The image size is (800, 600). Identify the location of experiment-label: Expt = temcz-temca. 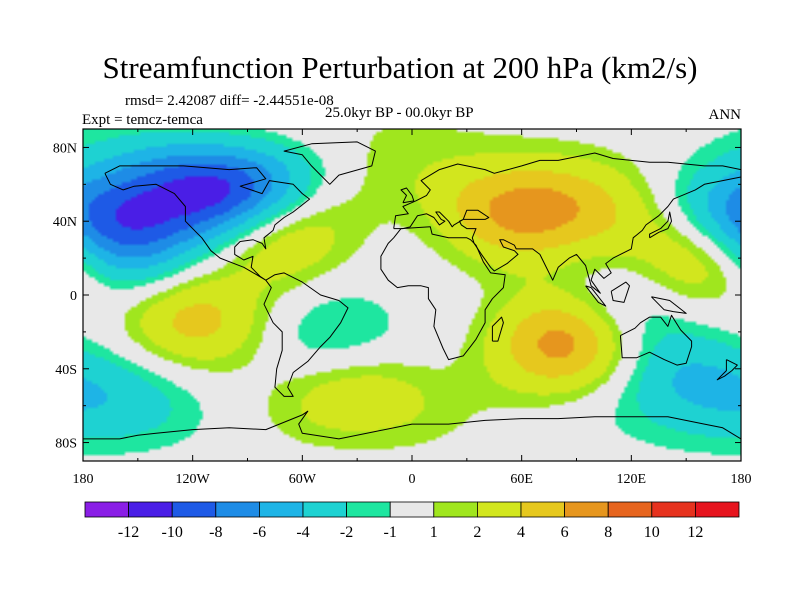
(142, 120).